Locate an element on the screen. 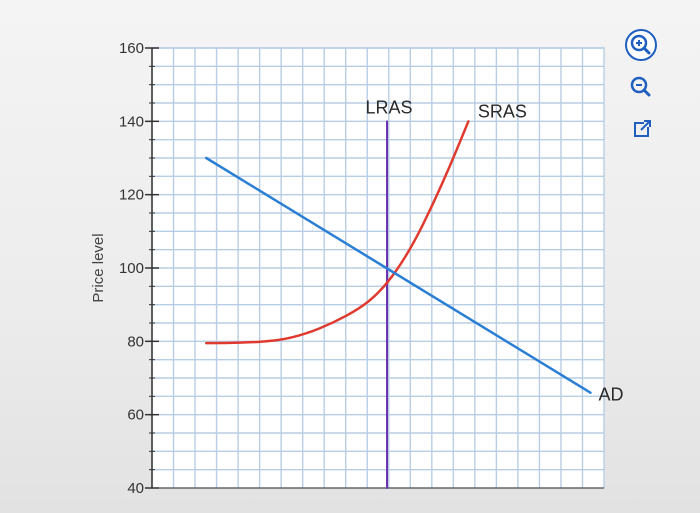 The image size is (700, 513). zoom-in-button is located at coordinates (641, 45).